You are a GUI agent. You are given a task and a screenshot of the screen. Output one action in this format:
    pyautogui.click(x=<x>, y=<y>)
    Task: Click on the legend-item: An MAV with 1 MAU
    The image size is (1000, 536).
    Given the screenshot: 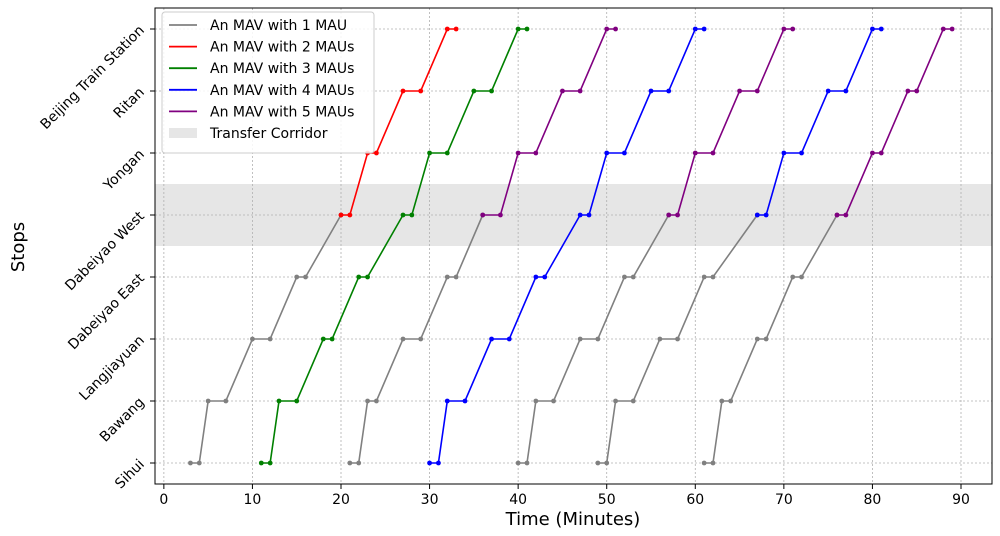 What is the action you would take?
    pyautogui.click(x=258, y=26)
    